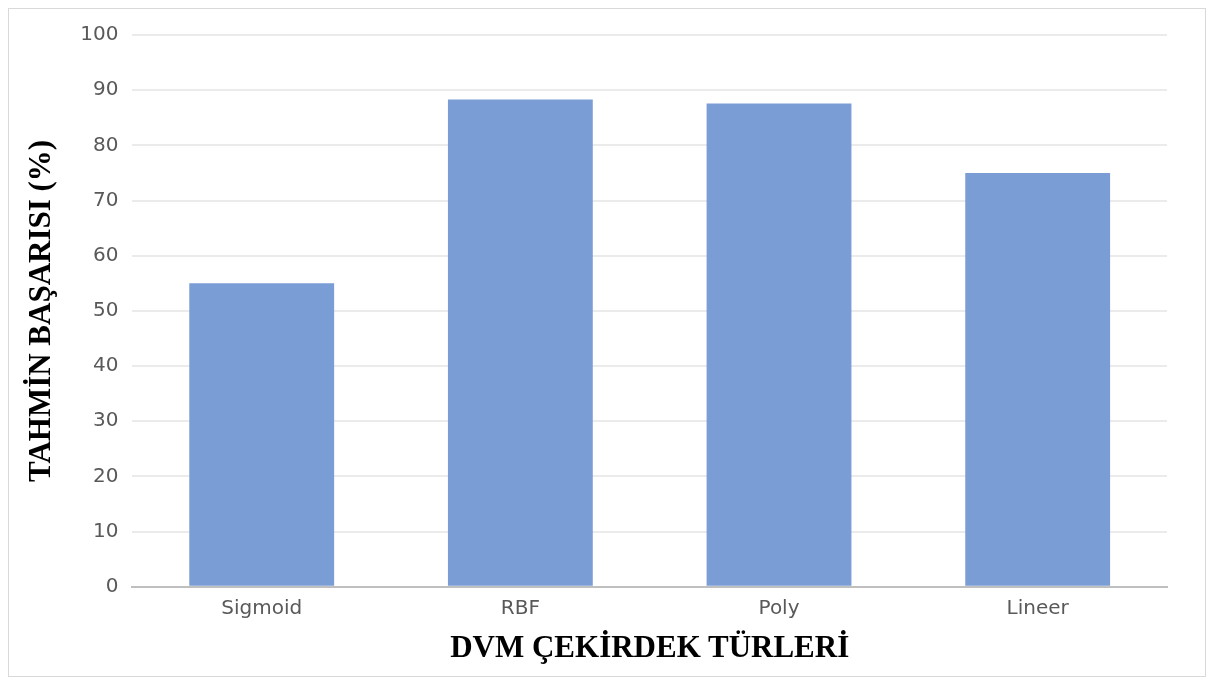 The height and width of the screenshot is (685, 1214). I want to click on x-tick-label: Lineer, so click(1038, 607).